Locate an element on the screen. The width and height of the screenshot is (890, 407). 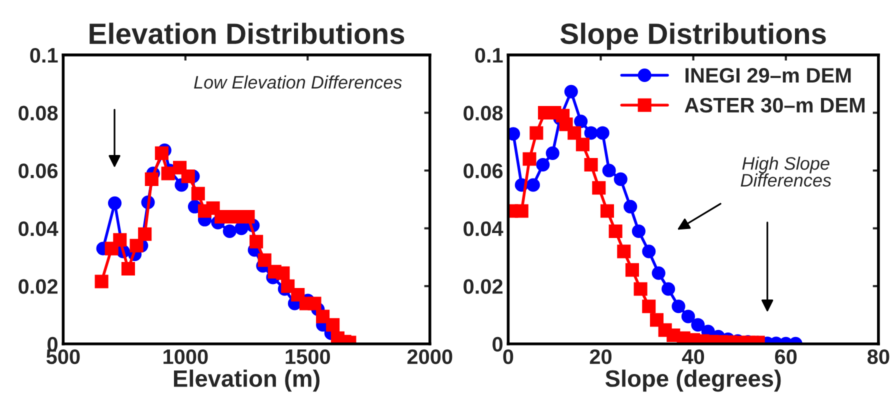
legend-label: INEGI 29–m DEM is located at coordinates (768, 75).